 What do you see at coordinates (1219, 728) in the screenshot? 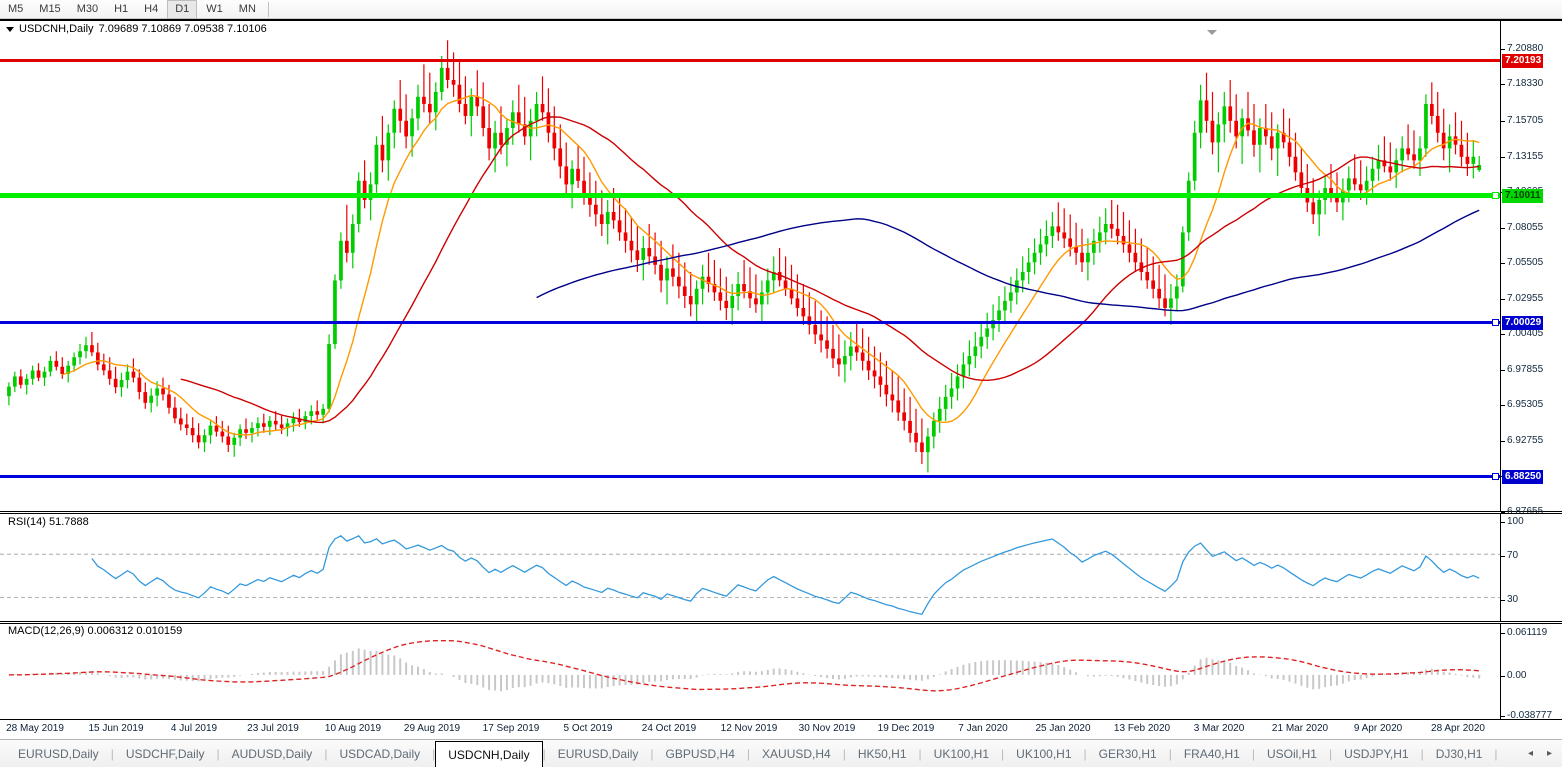
I see `date-tick-label: 3 Mar 2020` at bounding box center [1219, 728].